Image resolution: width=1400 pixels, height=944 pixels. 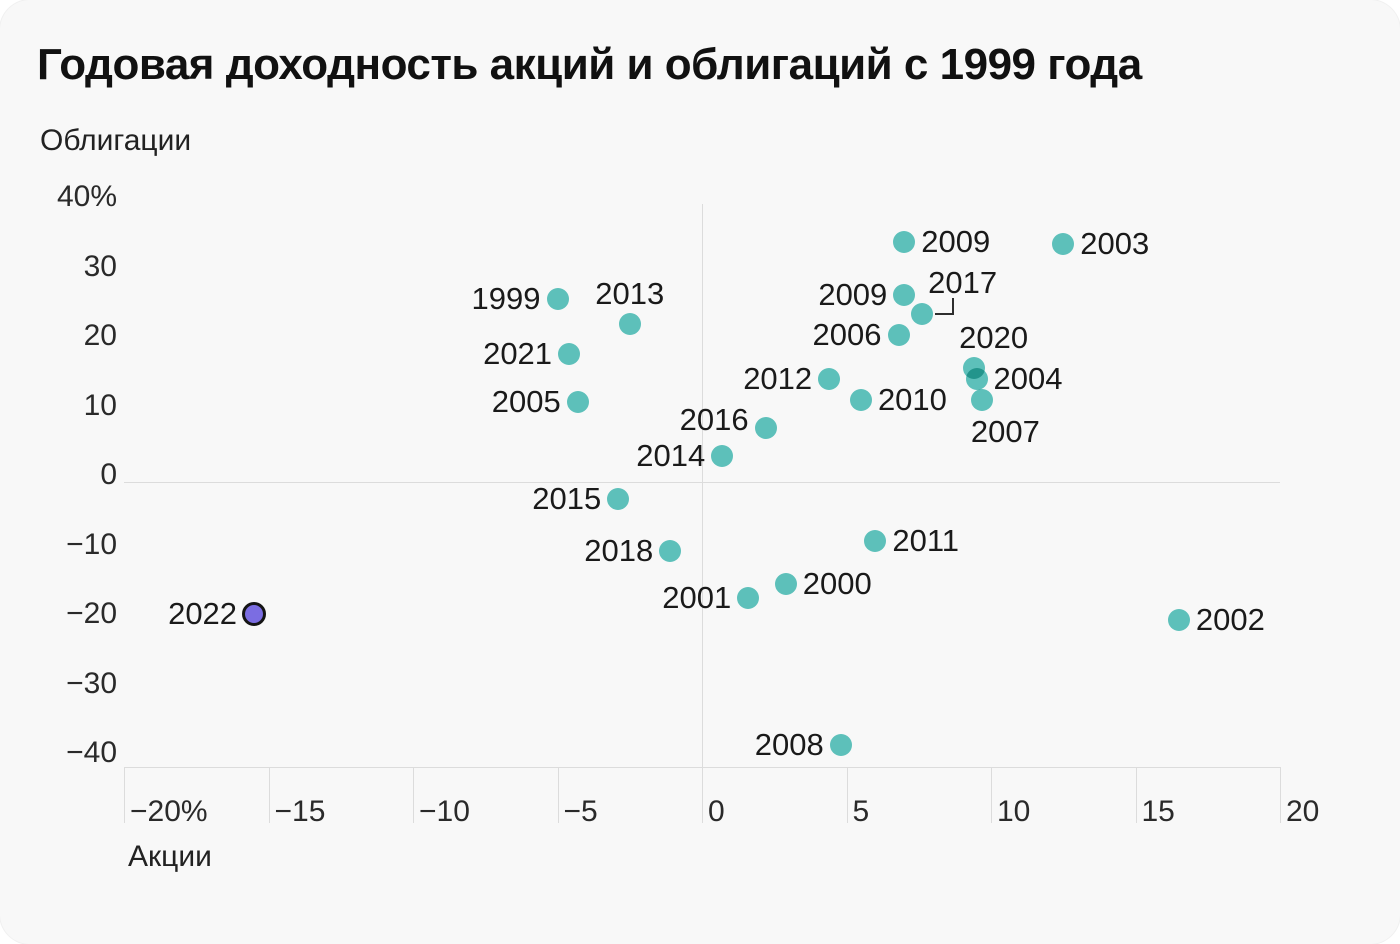 I want to click on data-point-2018, so click(x=670, y=550).